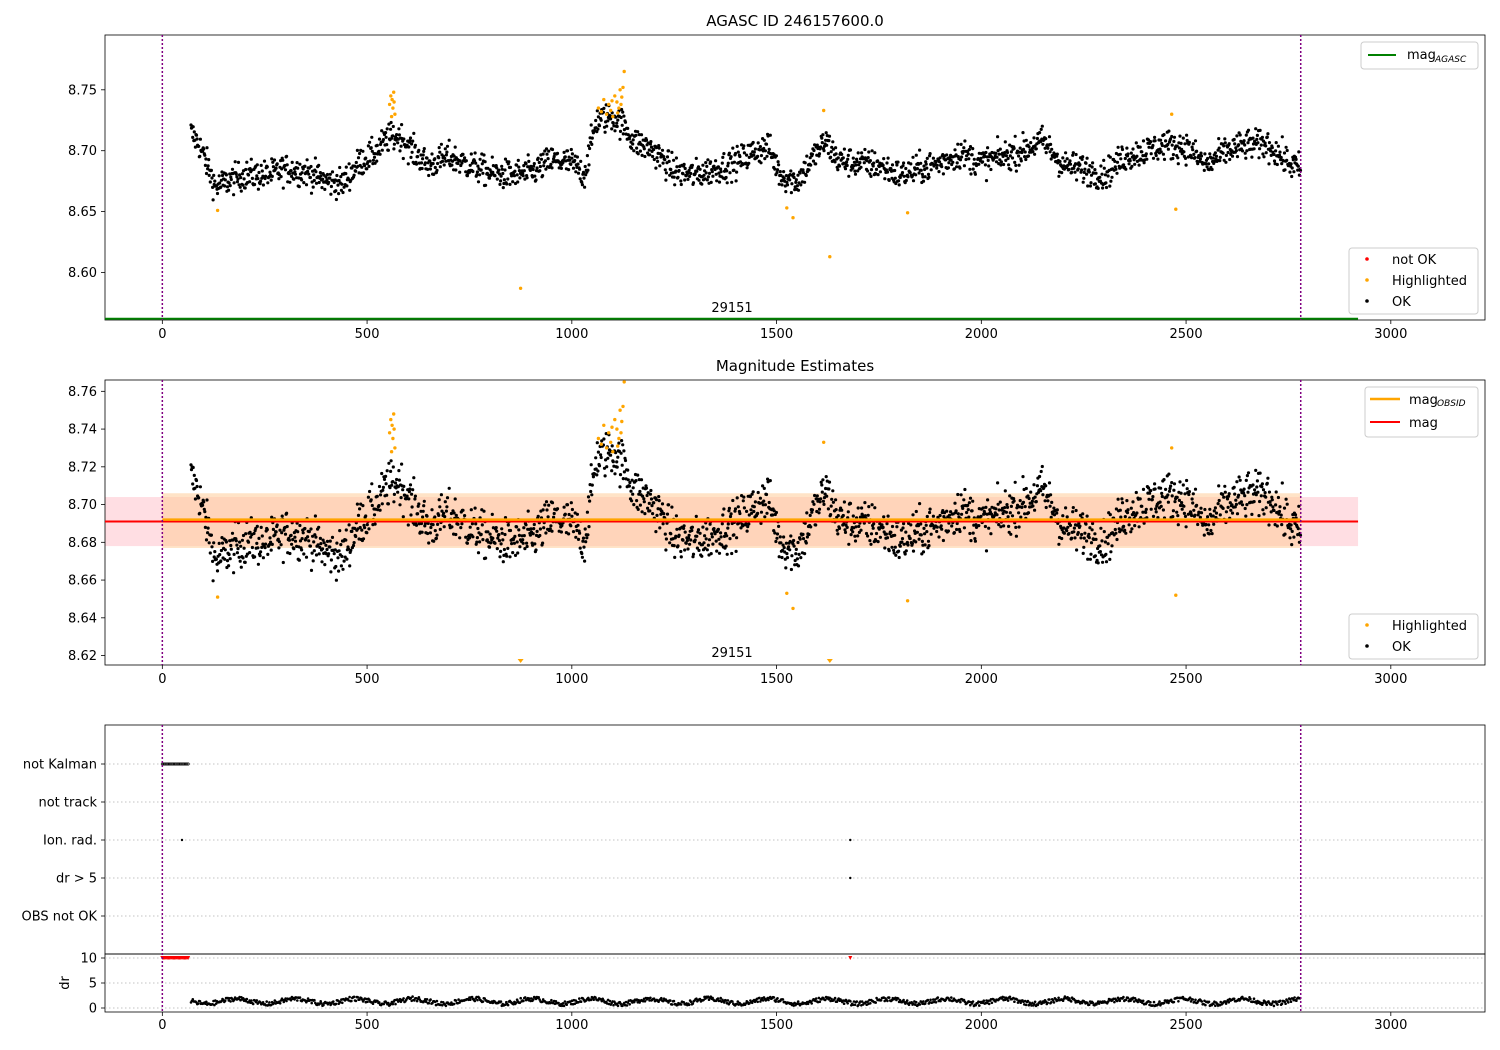 This screenshot has height=1050, width=1500. What do you see at coordinates (1413, 281) in the screenshot?
I see `panel1-legend-bottom: not OK Highlighted OK` at bounding box center [1413, 281].